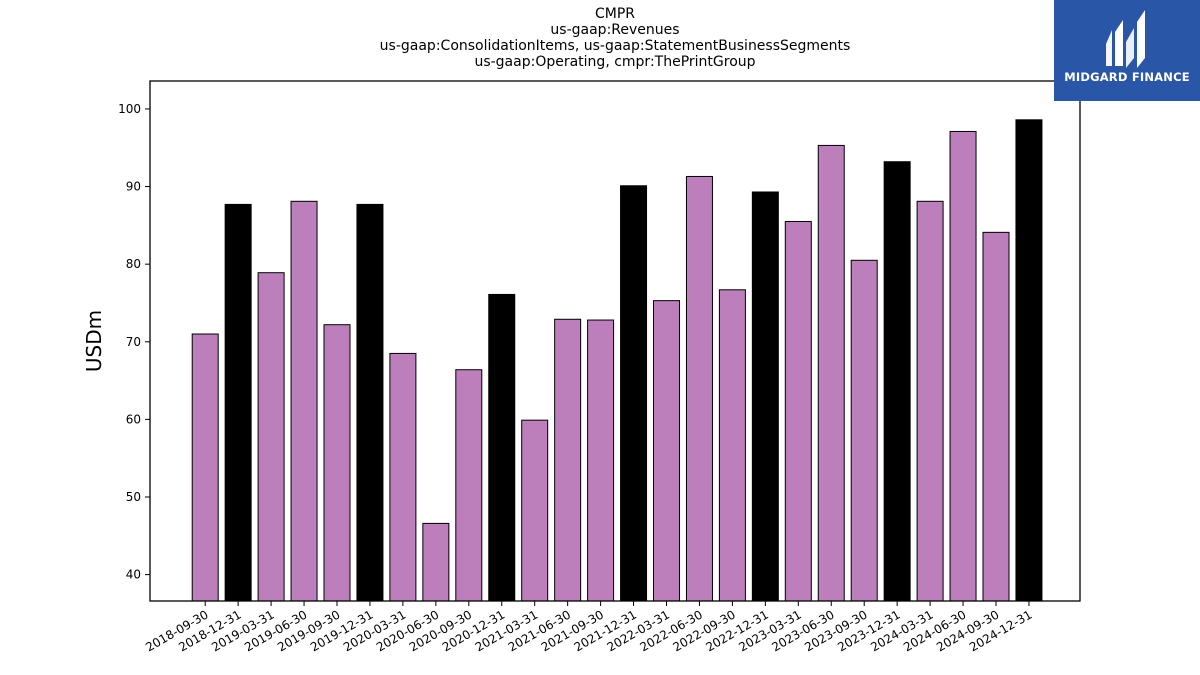 Image resolution: width=1200 pixels, height=675 pixels. I want to click on midgard-finance-logo: MIDGARD FINANCE, so click(1127, 50).